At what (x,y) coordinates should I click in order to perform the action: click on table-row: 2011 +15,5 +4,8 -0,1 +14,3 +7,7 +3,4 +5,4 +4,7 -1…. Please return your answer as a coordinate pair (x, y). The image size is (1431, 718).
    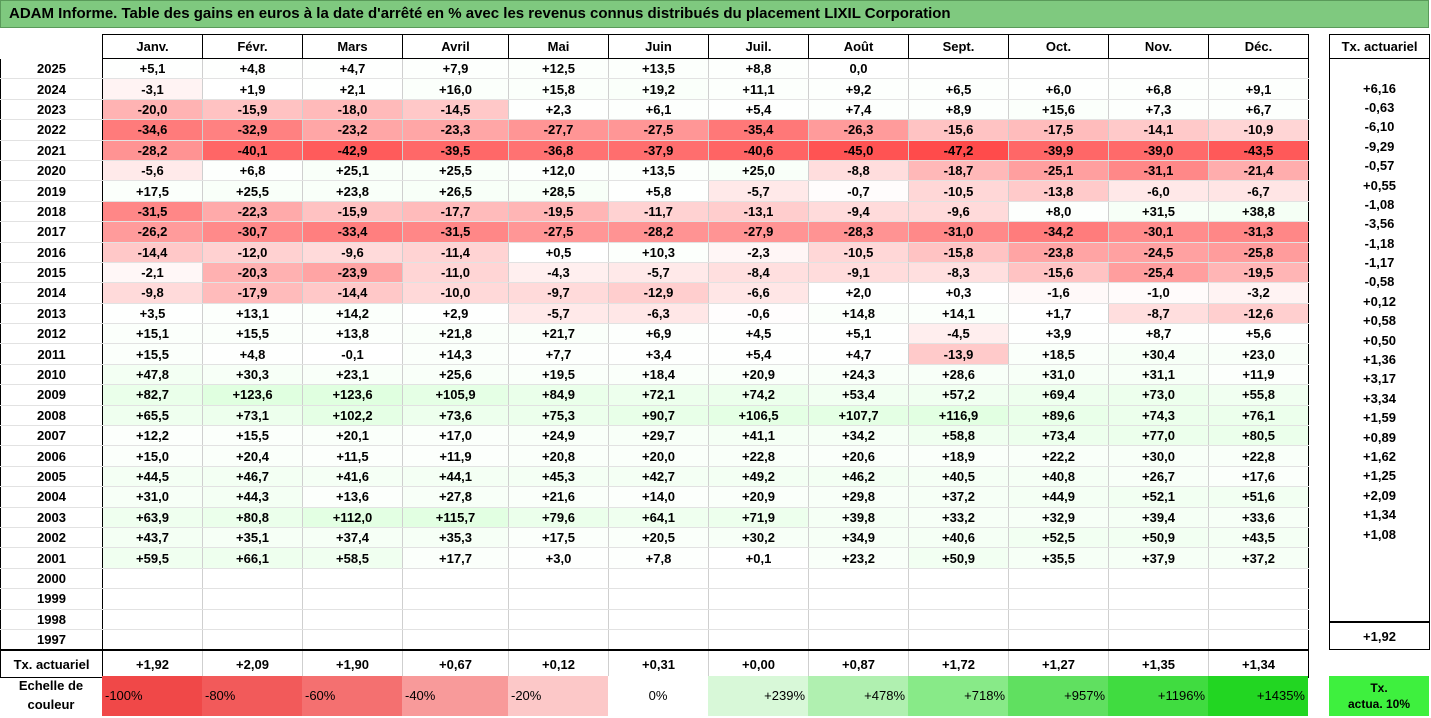
    Looking at the image, I should click on (654, 354).